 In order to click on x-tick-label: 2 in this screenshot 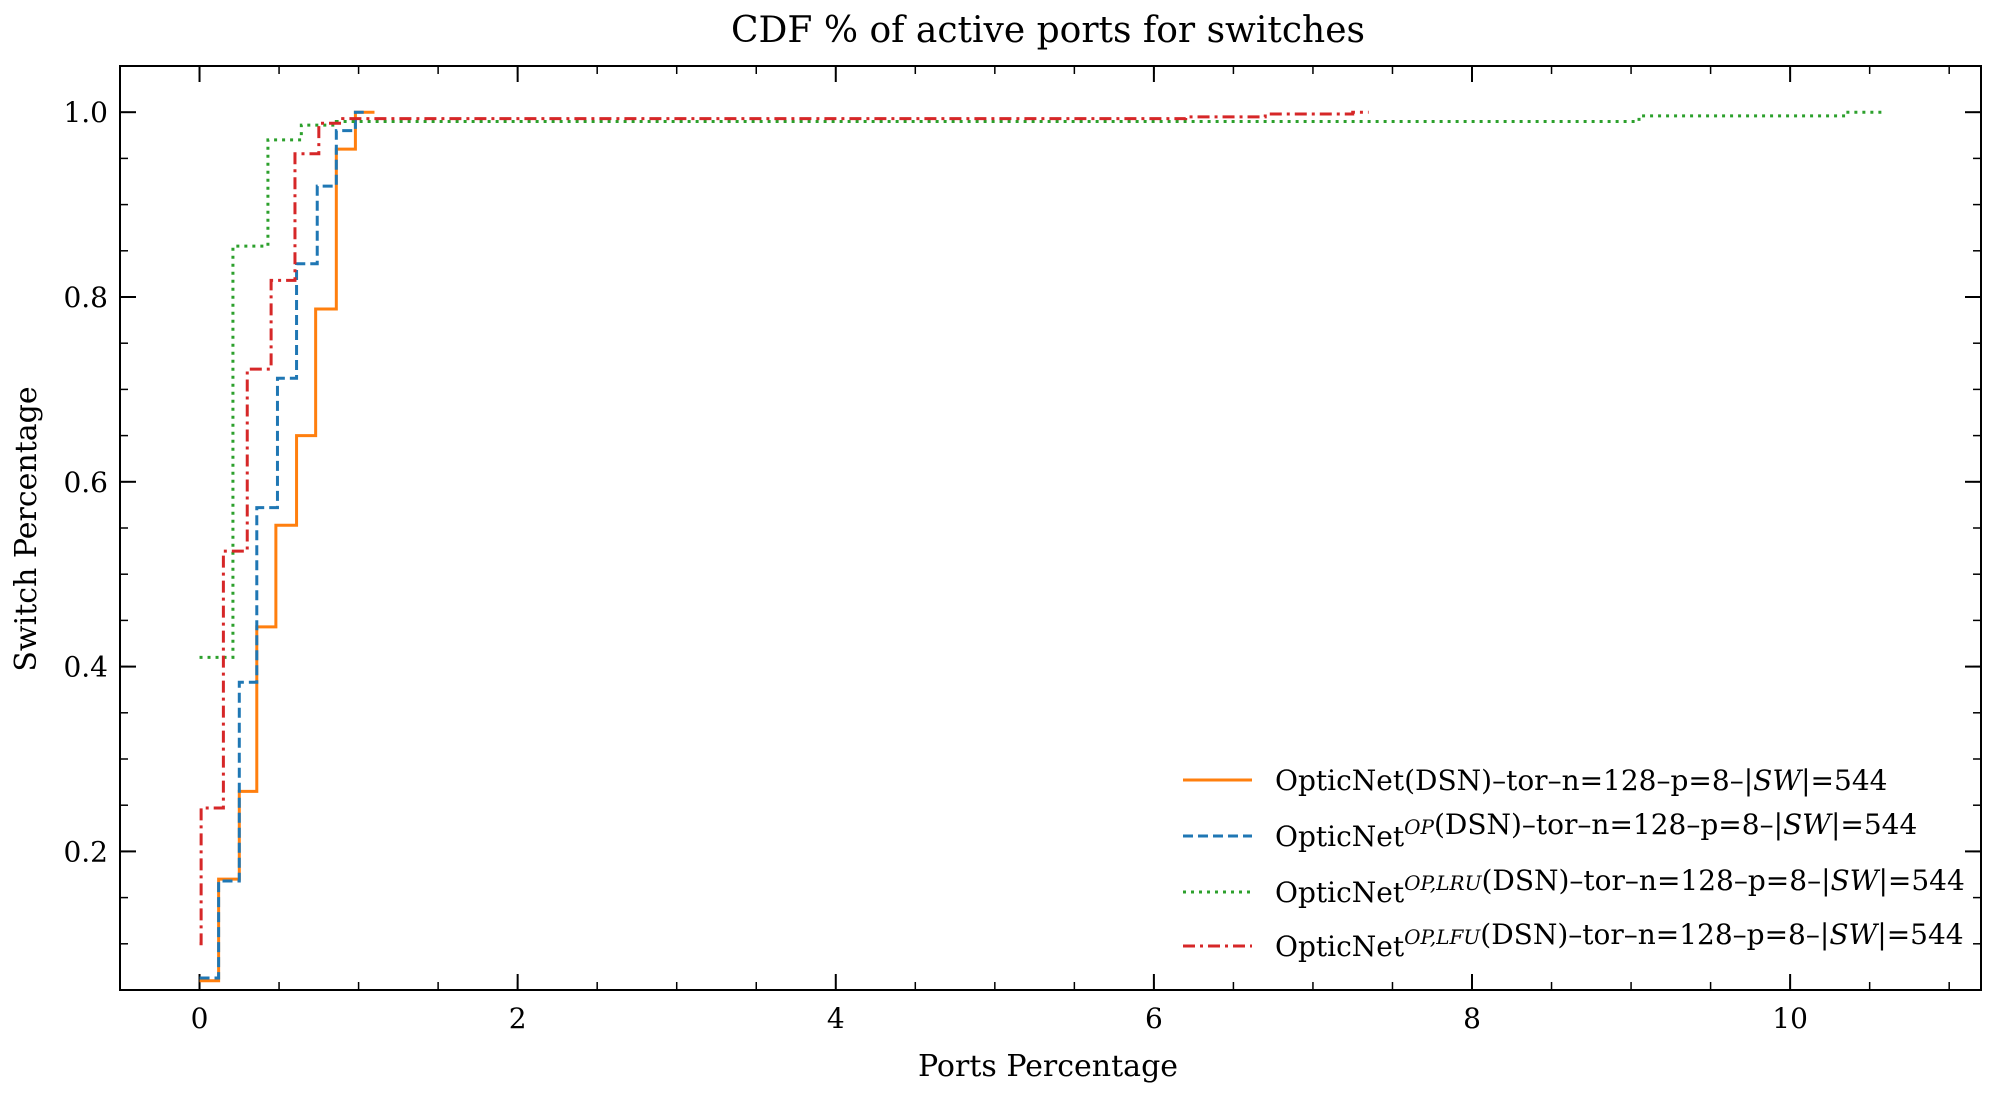, I will do `click(518, 1018)`.